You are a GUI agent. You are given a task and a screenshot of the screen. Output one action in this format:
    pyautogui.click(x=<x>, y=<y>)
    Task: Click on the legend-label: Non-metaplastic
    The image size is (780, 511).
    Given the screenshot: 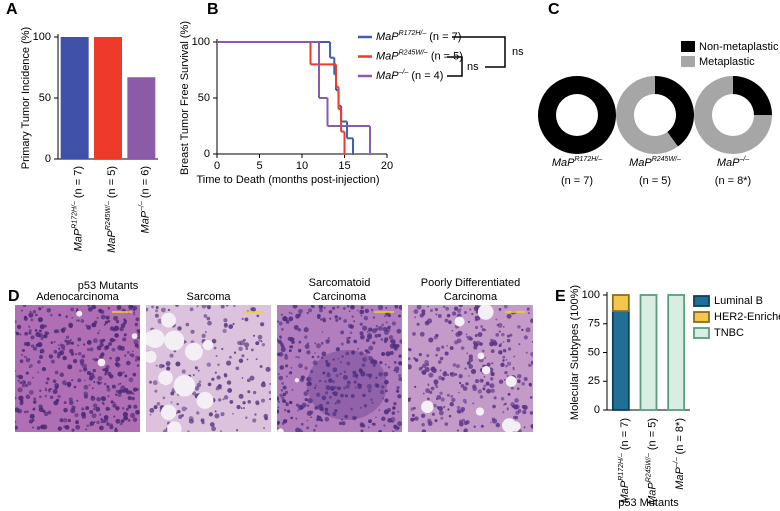 What is the action you would take?
    pyautogui.click(x=739, y=47)
    